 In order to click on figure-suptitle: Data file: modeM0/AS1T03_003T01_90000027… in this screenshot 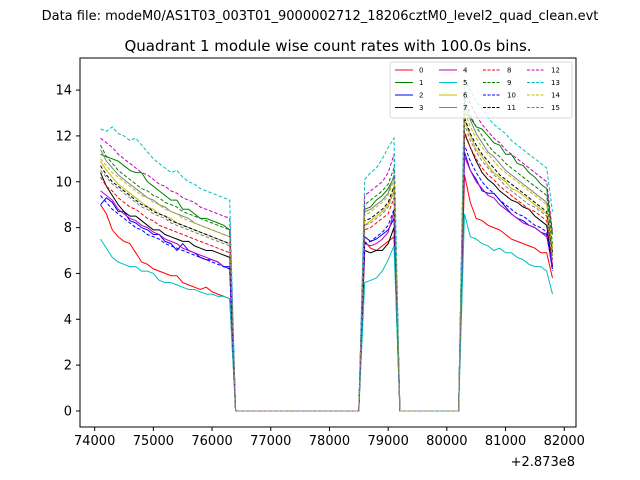, I will do `click(320, 16)`.